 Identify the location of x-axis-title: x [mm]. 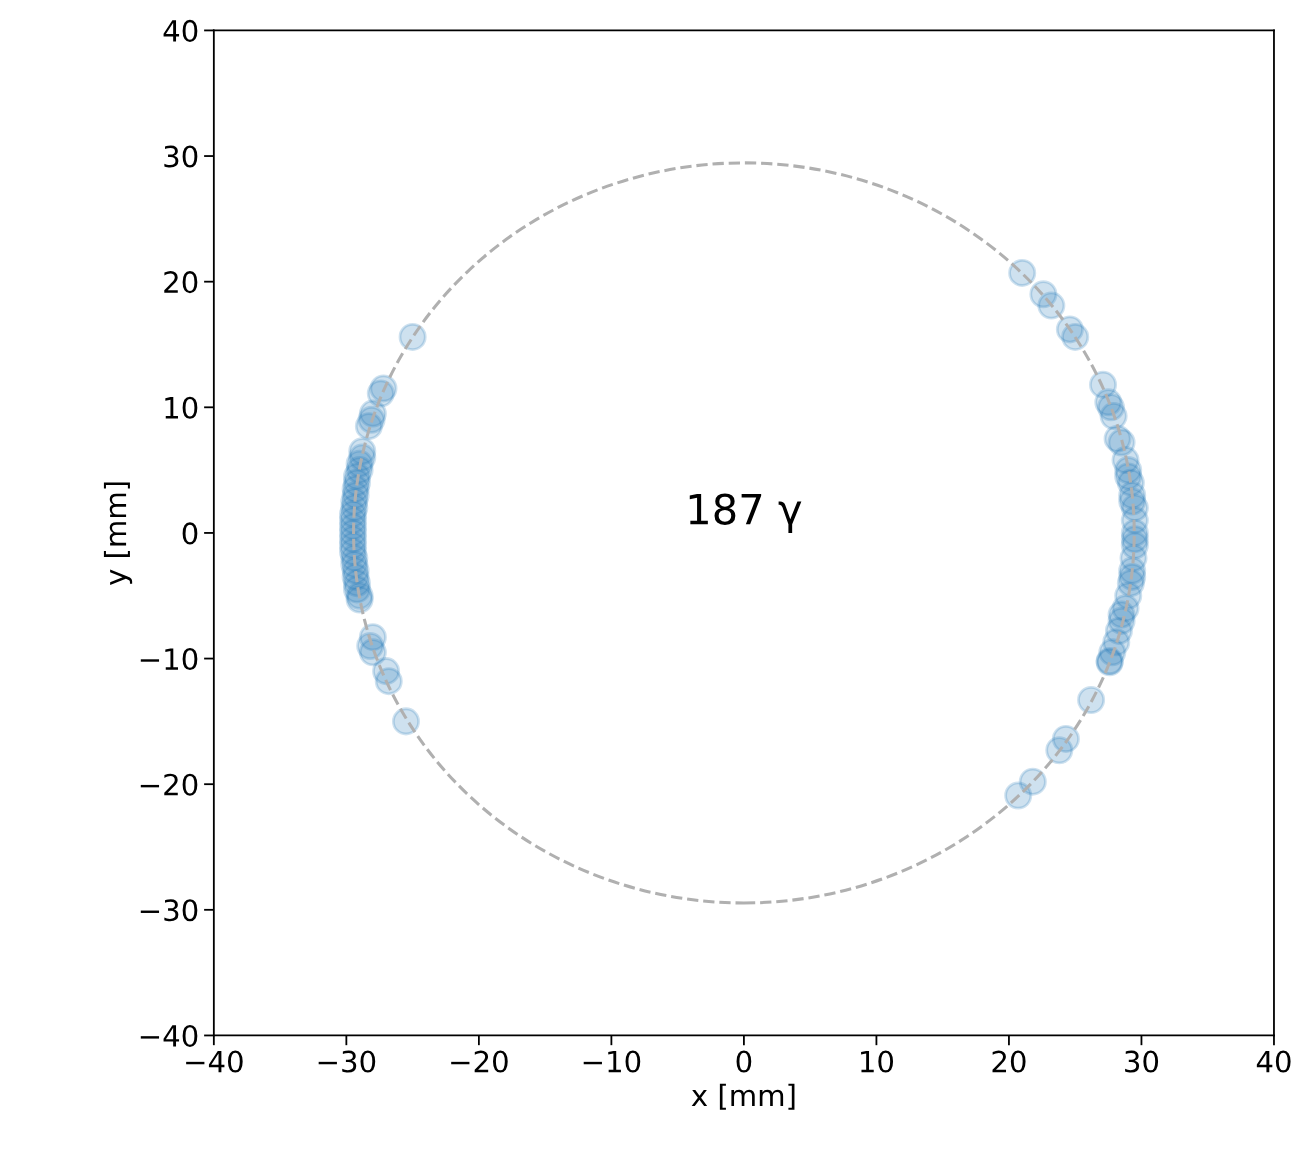
(743, 1096).